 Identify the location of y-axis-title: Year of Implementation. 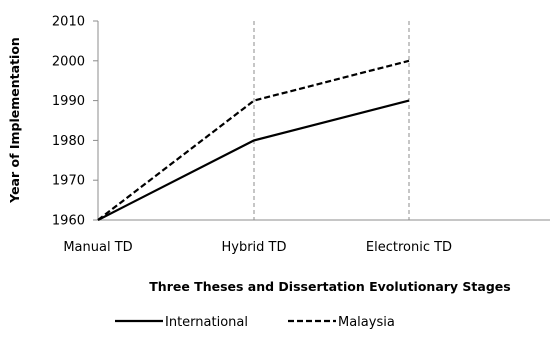
(14, 120).